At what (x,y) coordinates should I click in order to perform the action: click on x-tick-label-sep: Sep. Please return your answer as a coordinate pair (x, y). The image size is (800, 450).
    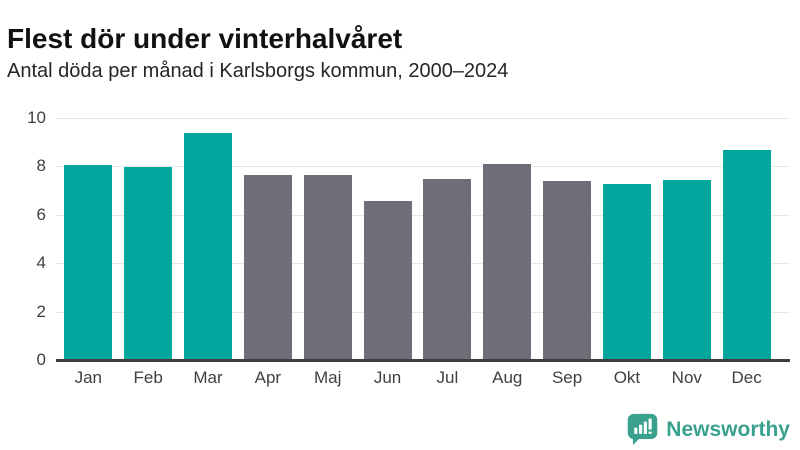
    Looking at the image, I should click on (567, 377).